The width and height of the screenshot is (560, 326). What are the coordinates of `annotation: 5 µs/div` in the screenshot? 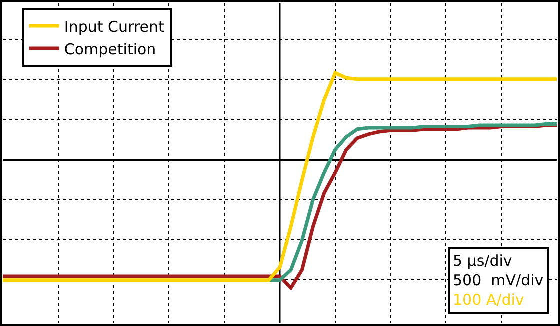 It's located at (482, 261).